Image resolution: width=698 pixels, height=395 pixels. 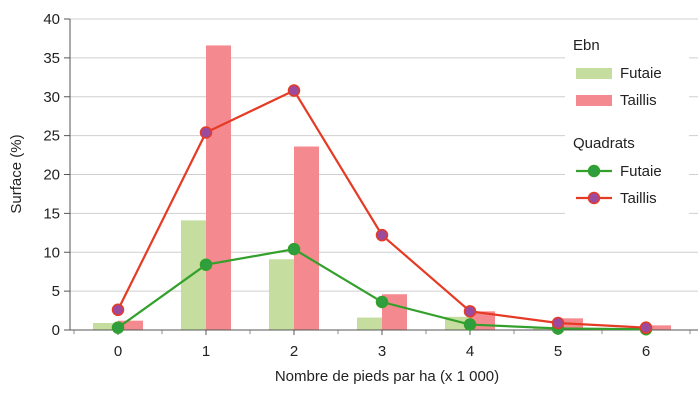 I want to click on legend-marker-futaie, so click(x=594, y=171).